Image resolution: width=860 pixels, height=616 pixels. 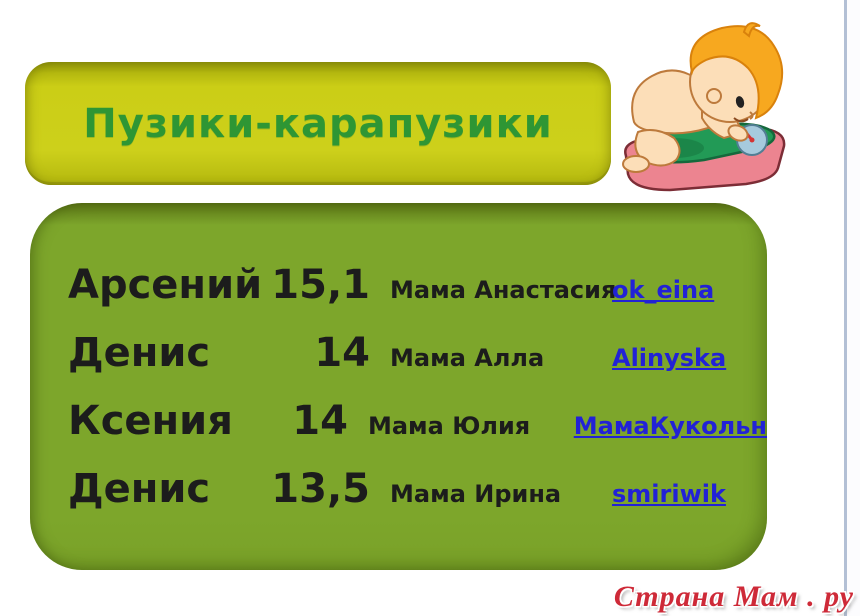 What do you see at coordinates (751, 115) in the screenshot?
I see `baby-nose` at bounding box center [751, 115].